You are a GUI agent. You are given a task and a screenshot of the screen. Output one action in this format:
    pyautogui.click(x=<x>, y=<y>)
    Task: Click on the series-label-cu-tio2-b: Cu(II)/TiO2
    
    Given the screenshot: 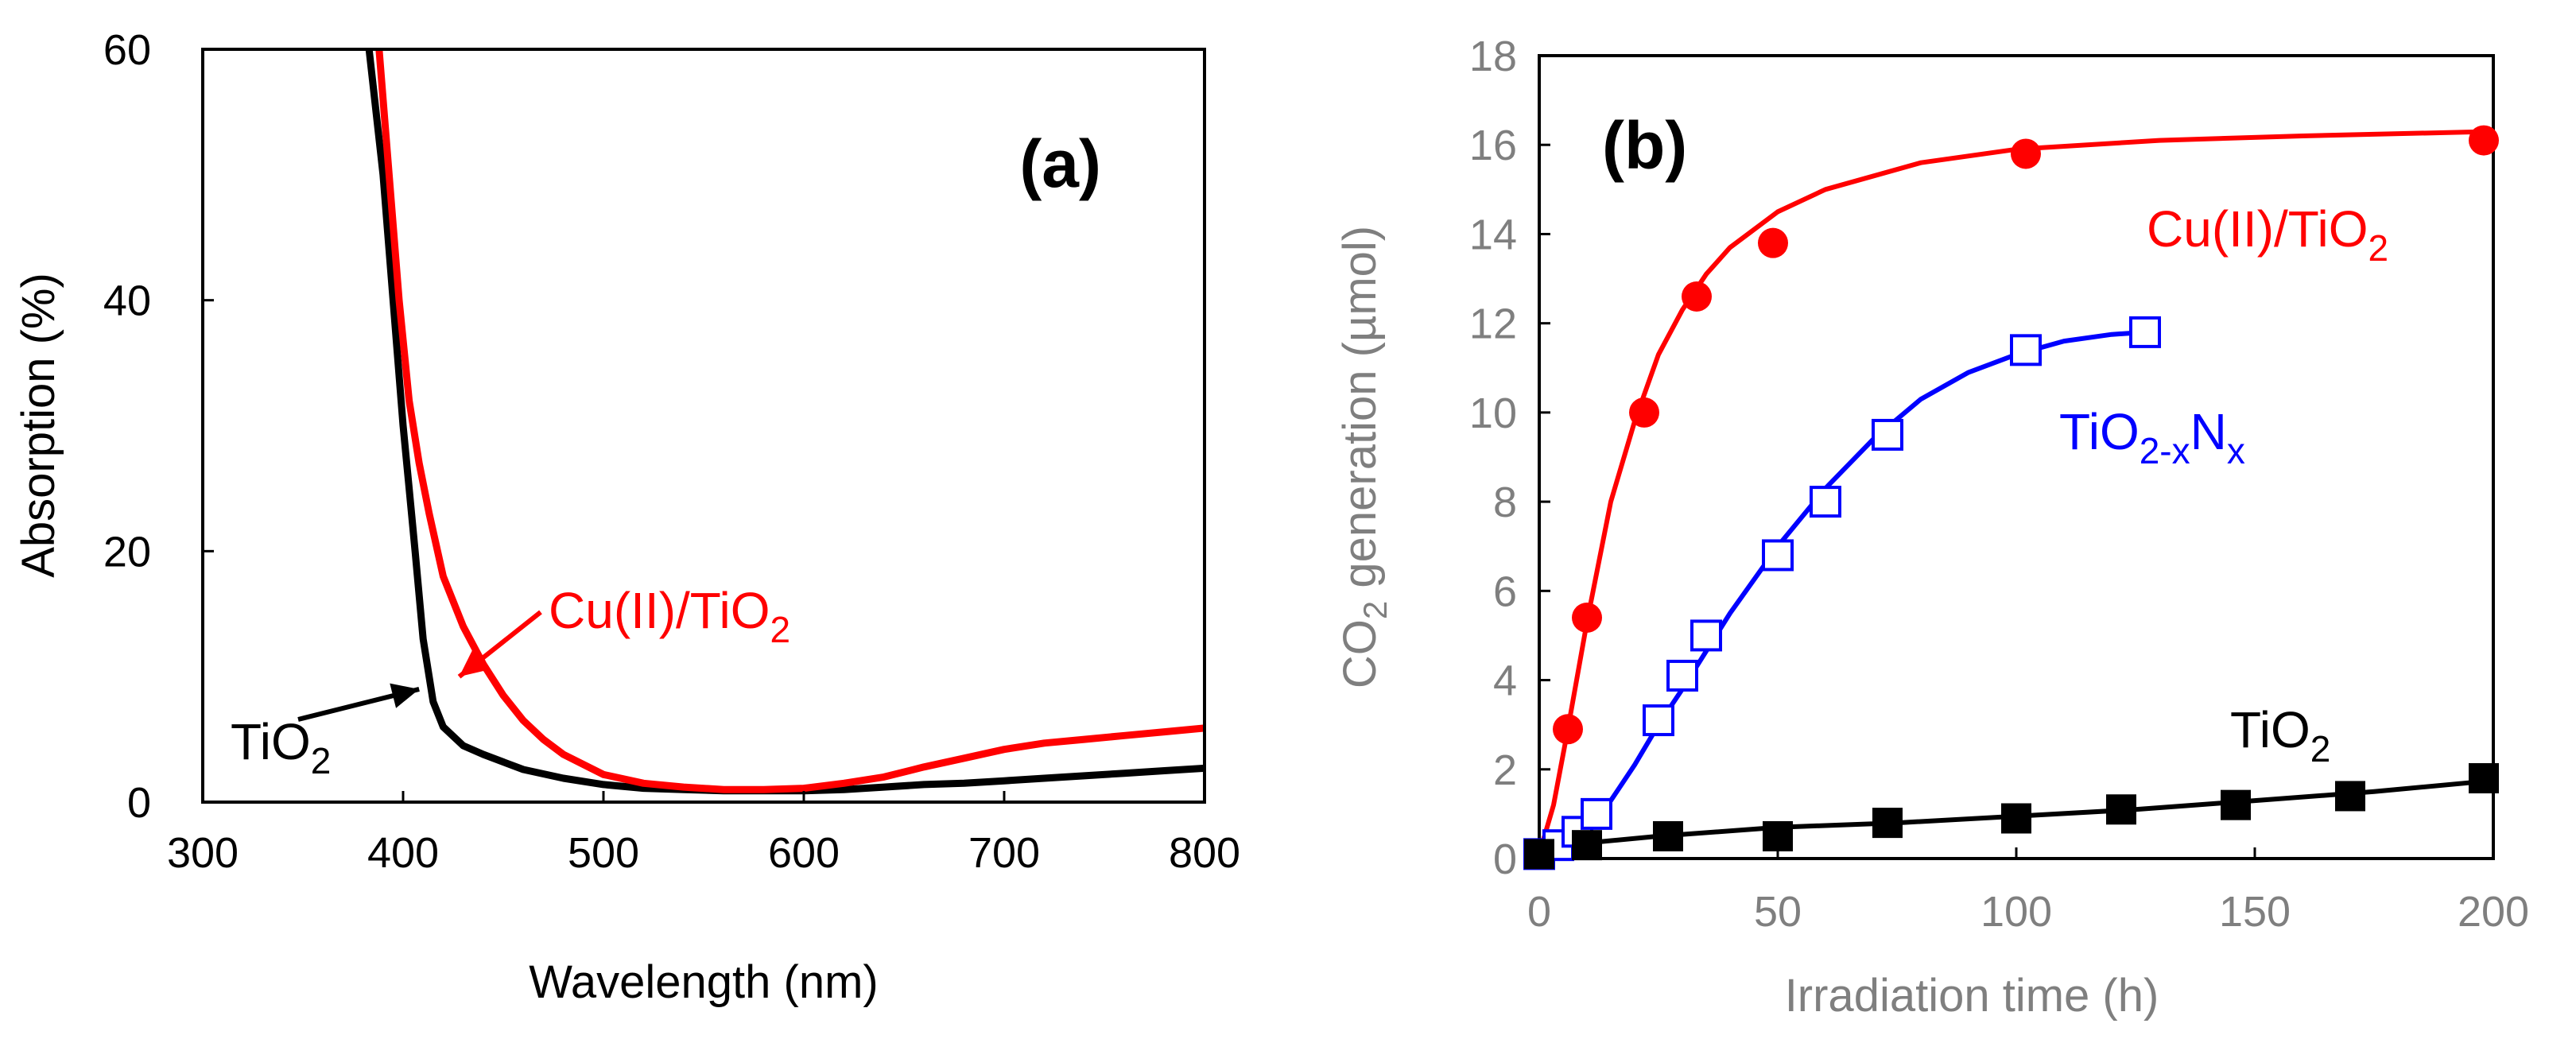 What is the action you would take?
    pyautogui.click(x=2267, y=234)
    